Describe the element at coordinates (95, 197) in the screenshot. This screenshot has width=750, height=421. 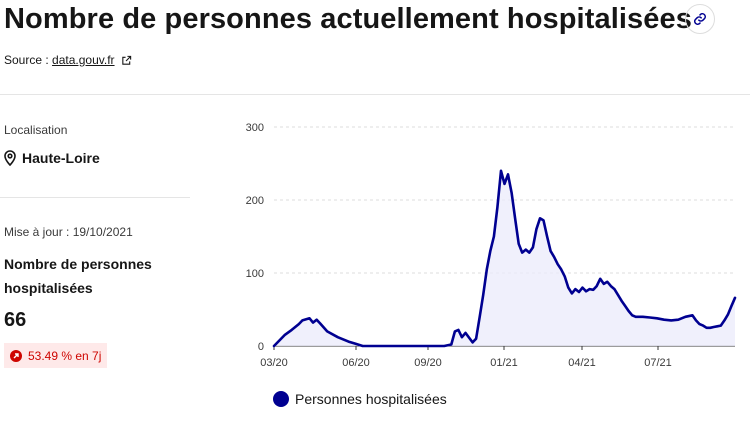
I see `panel-divider` at that location.